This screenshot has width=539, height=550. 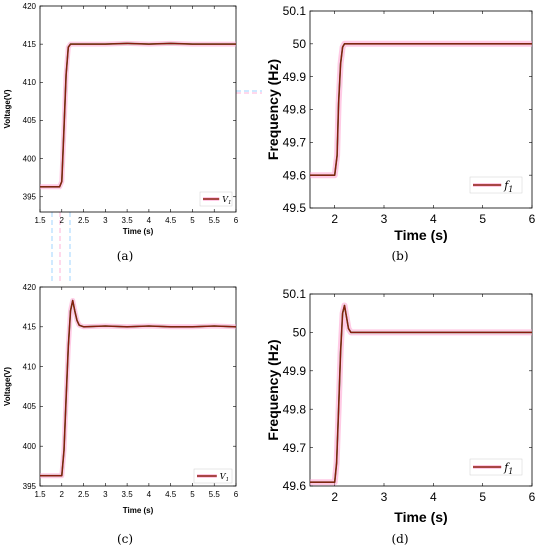 What do you see at coordinates (125, 256) in the screenshot?
I see `panel-caption: (a)` at bounding box center [125, 256].